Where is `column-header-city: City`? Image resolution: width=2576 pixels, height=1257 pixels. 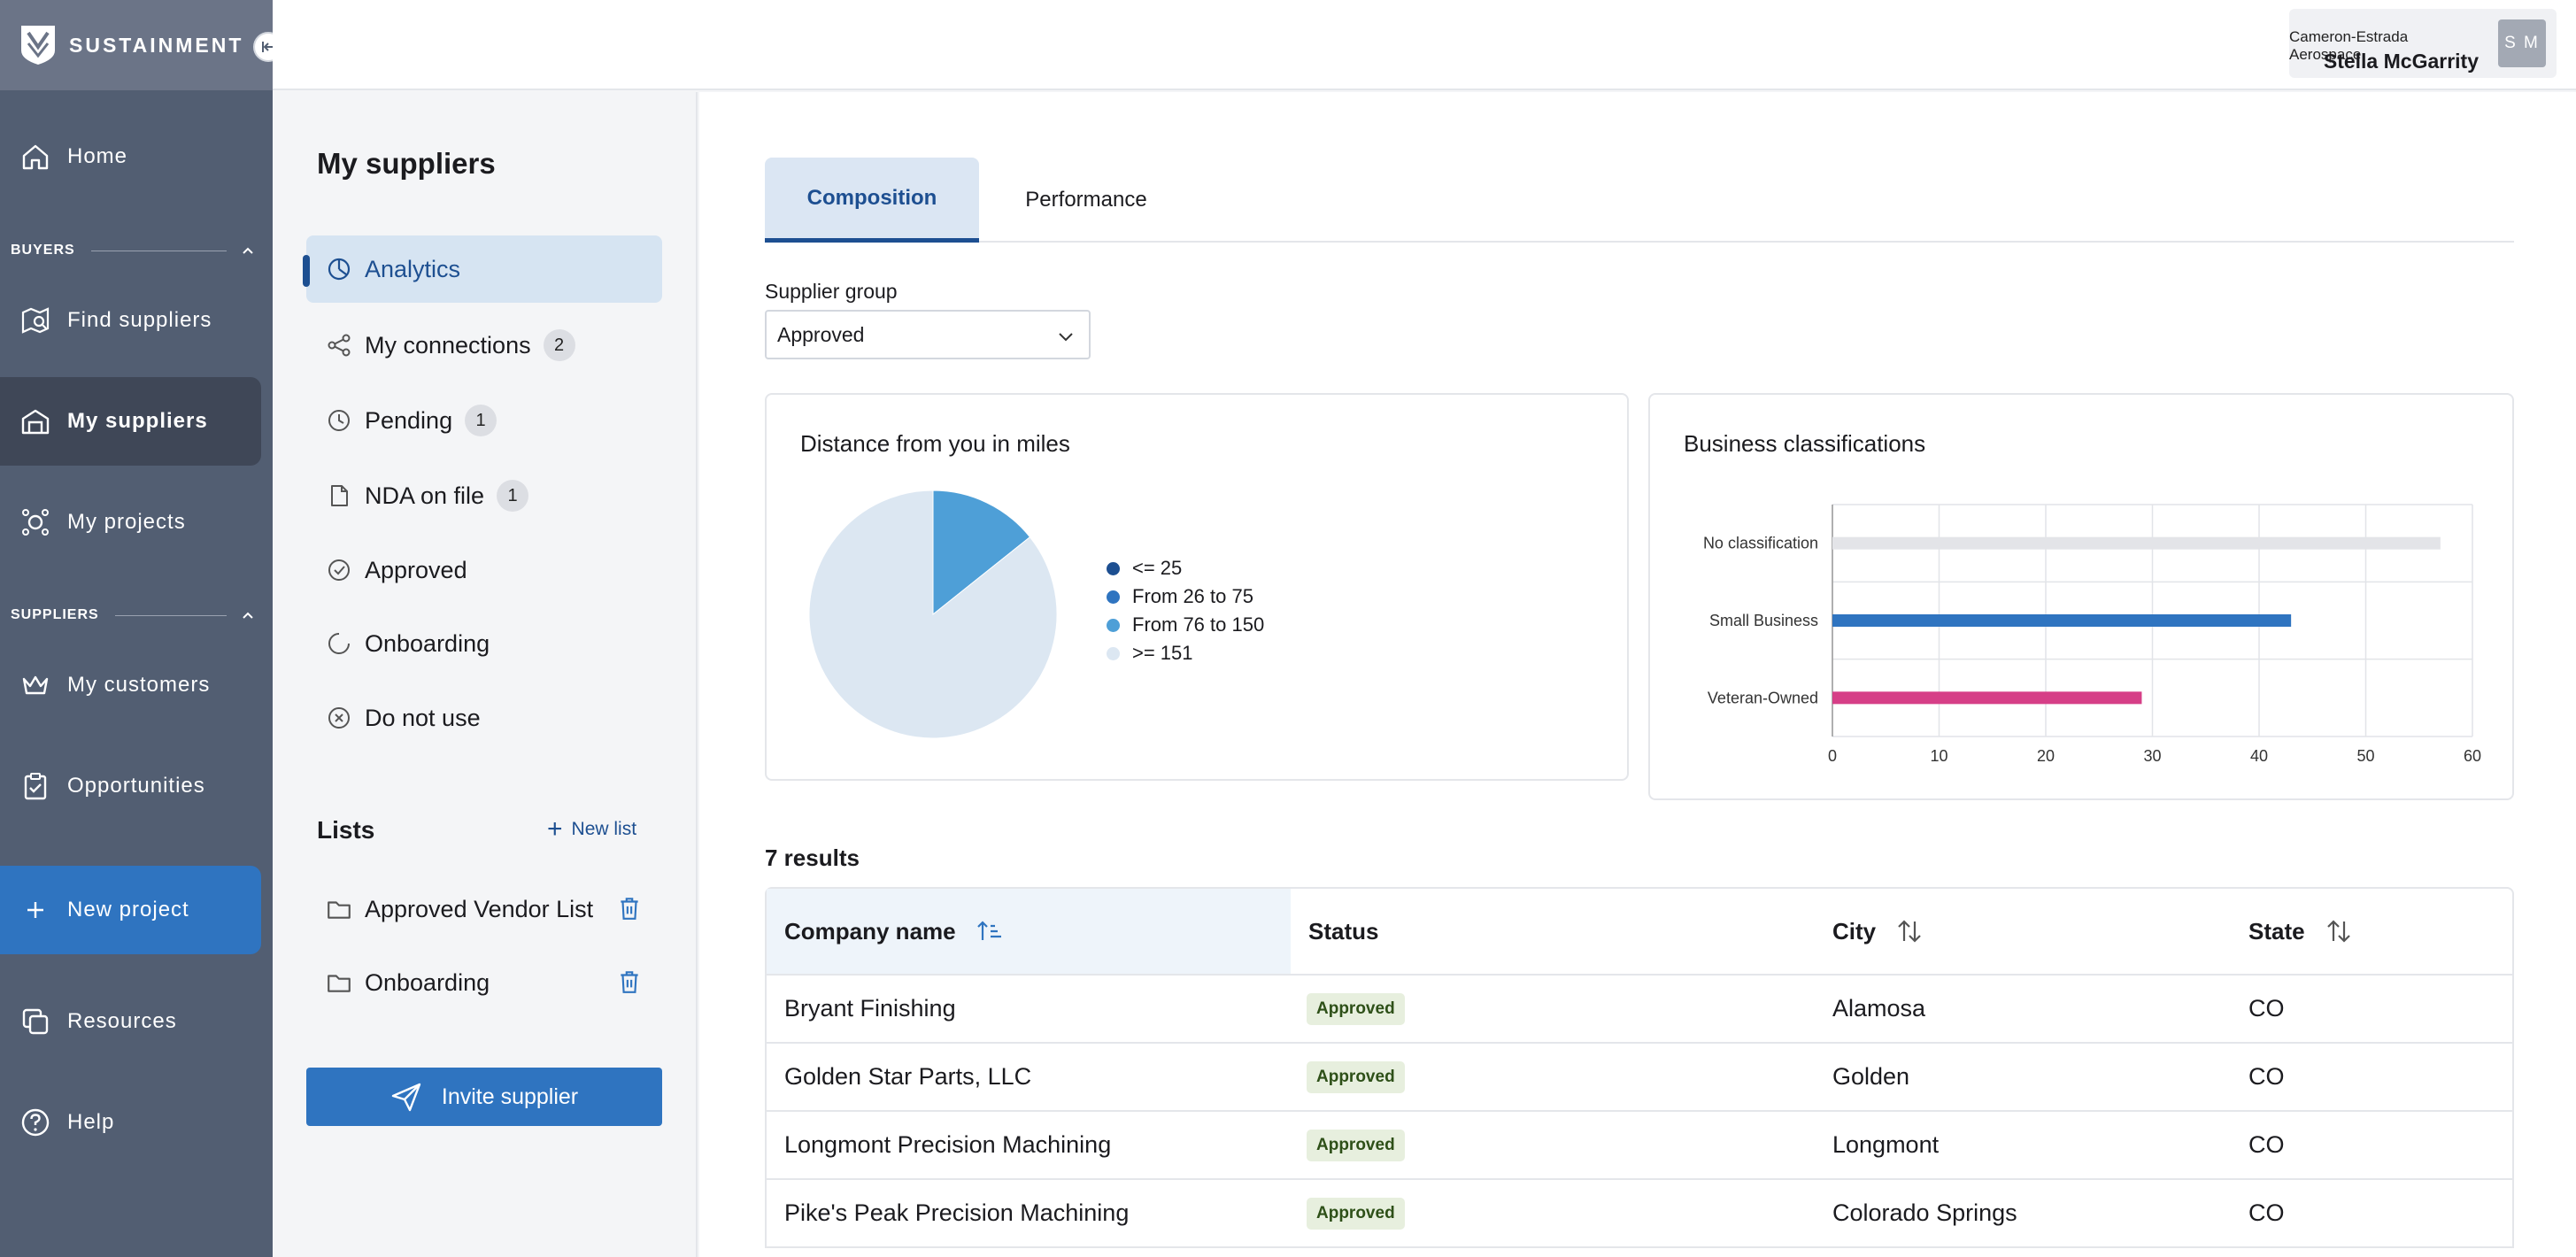 column-header-city: City is located at coordinates (2023, 931).